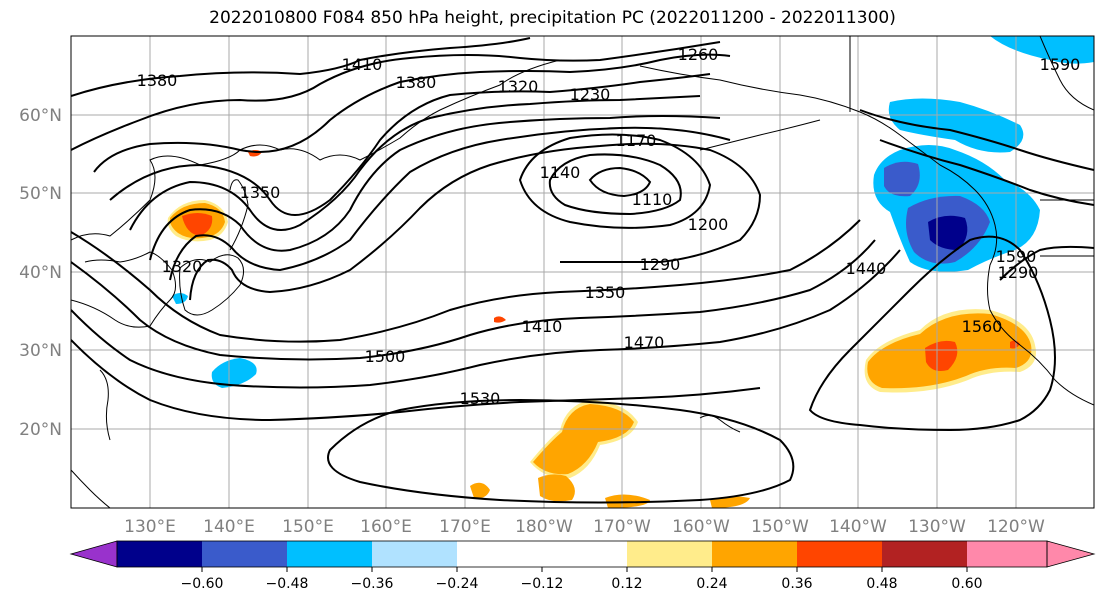 The height and width of the screenshot is (601, 1105). Describe the element at coordinates (560, 172) in the screenshot. I see `contour-label: 1140` at that location.